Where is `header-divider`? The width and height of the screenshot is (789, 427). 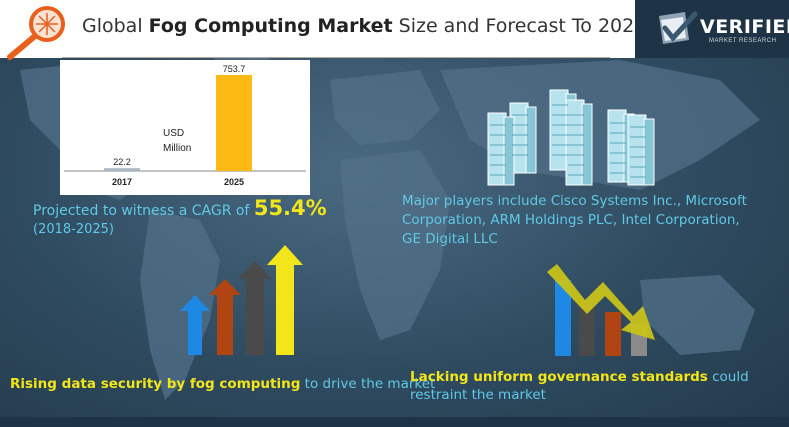 header-divider is located at coordinates (336, 57).